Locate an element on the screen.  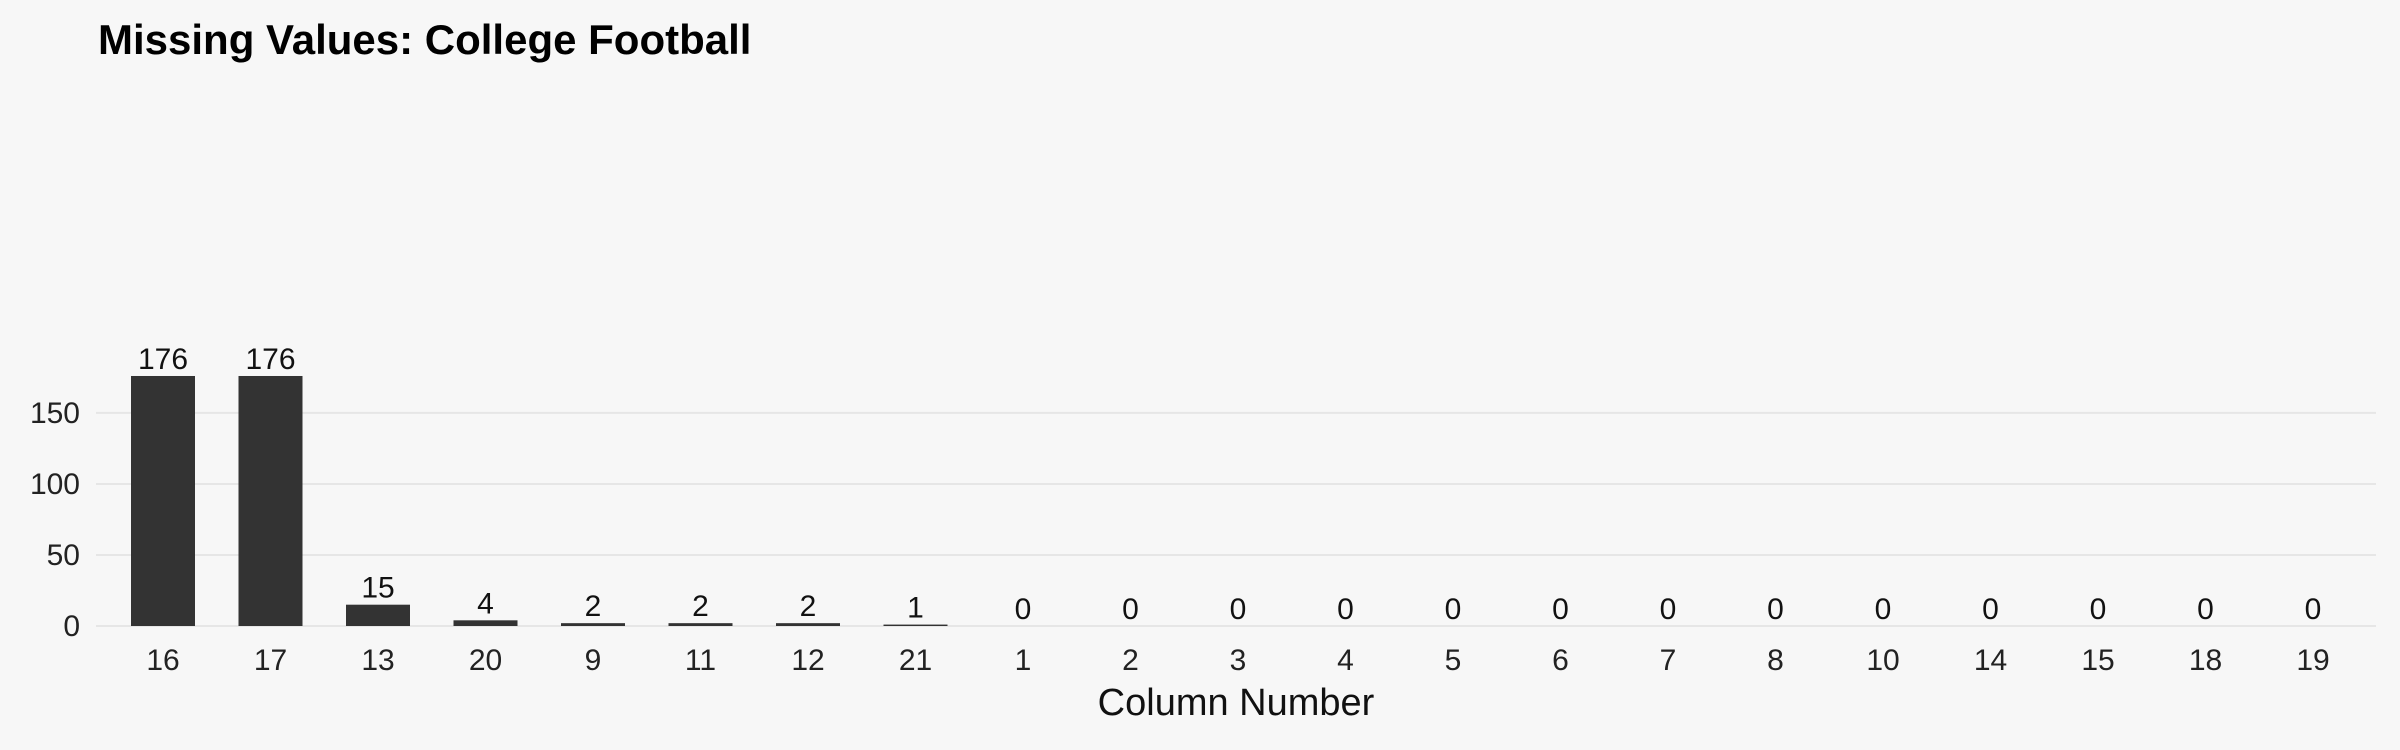
x-tick-label: 2 is located at coordinates (1130, 660).